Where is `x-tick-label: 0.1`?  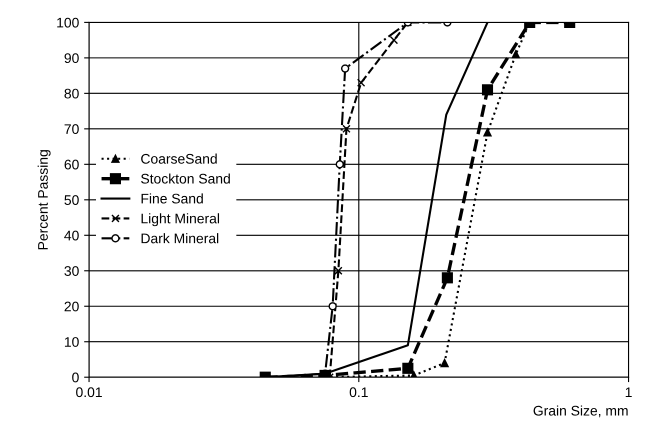
x-tick-label: 0.1 is located at coordinates (359, 392).